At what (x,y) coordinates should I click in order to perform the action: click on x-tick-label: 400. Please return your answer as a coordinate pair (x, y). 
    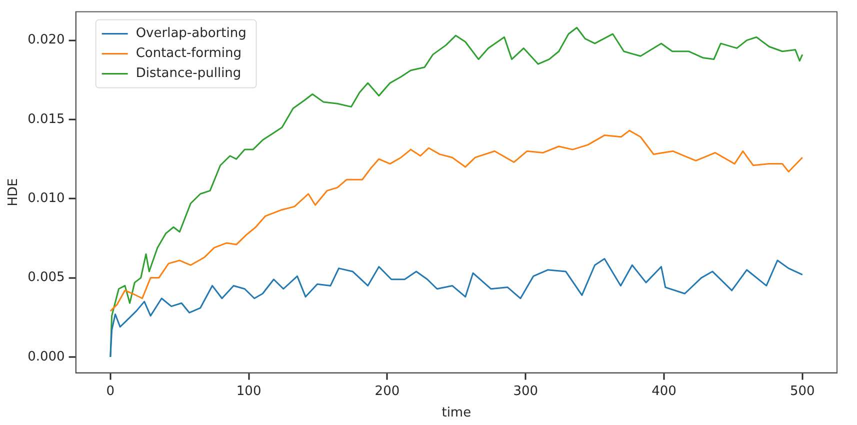
    Looking at the image, I should click on (664, 391).